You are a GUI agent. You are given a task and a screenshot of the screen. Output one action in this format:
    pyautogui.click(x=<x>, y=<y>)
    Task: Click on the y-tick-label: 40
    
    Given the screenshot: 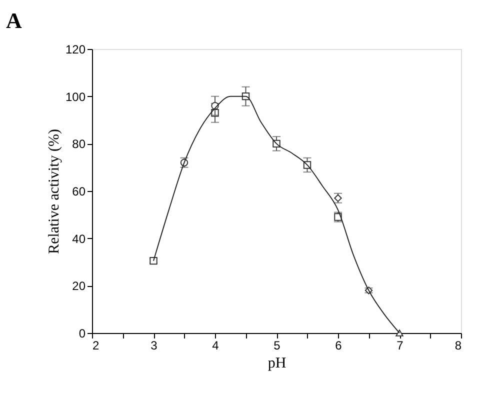 What is the action you would take?
    pyautogui.click(x=79, y=239)
    